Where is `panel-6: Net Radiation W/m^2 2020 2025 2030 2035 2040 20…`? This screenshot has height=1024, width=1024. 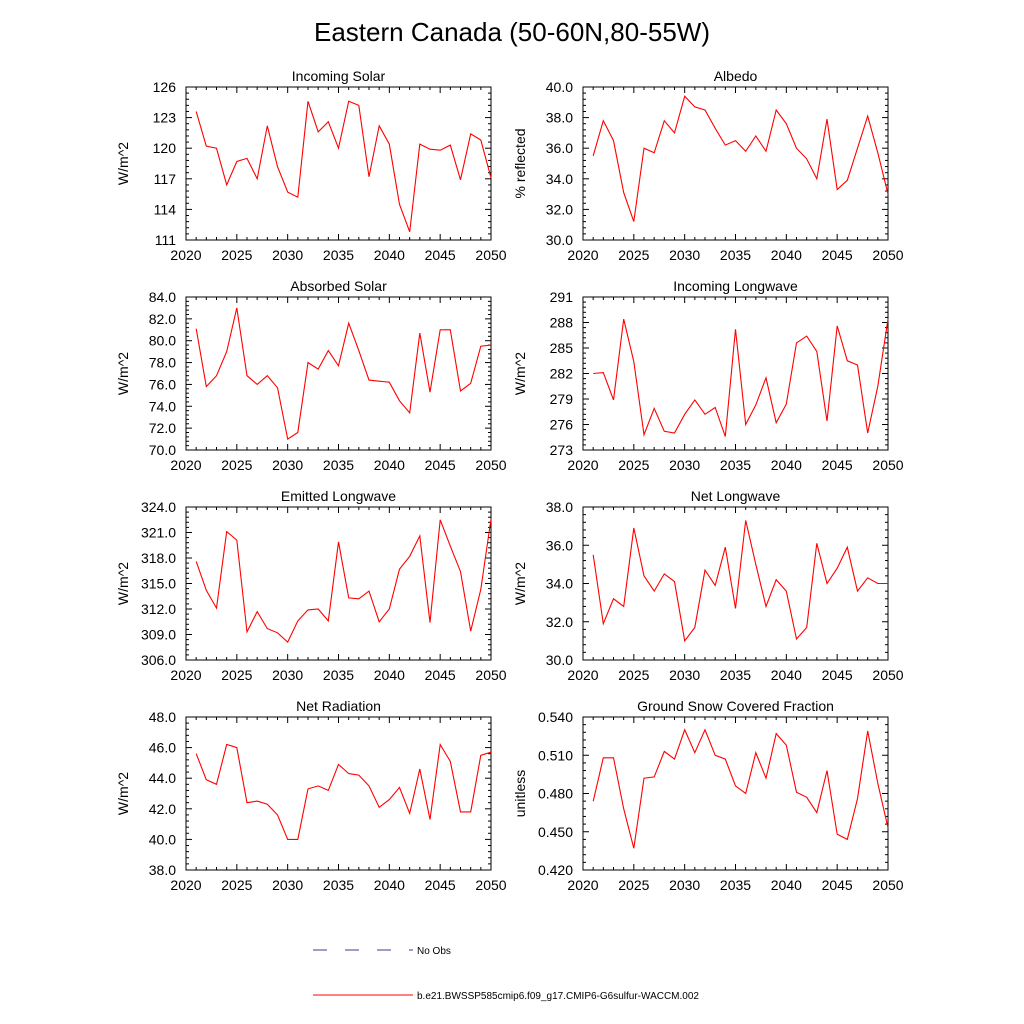
panel-6: Net Radiation W/m^2 2020 2025 2030 2035 2040 20… is located at coordinates (311, 795).